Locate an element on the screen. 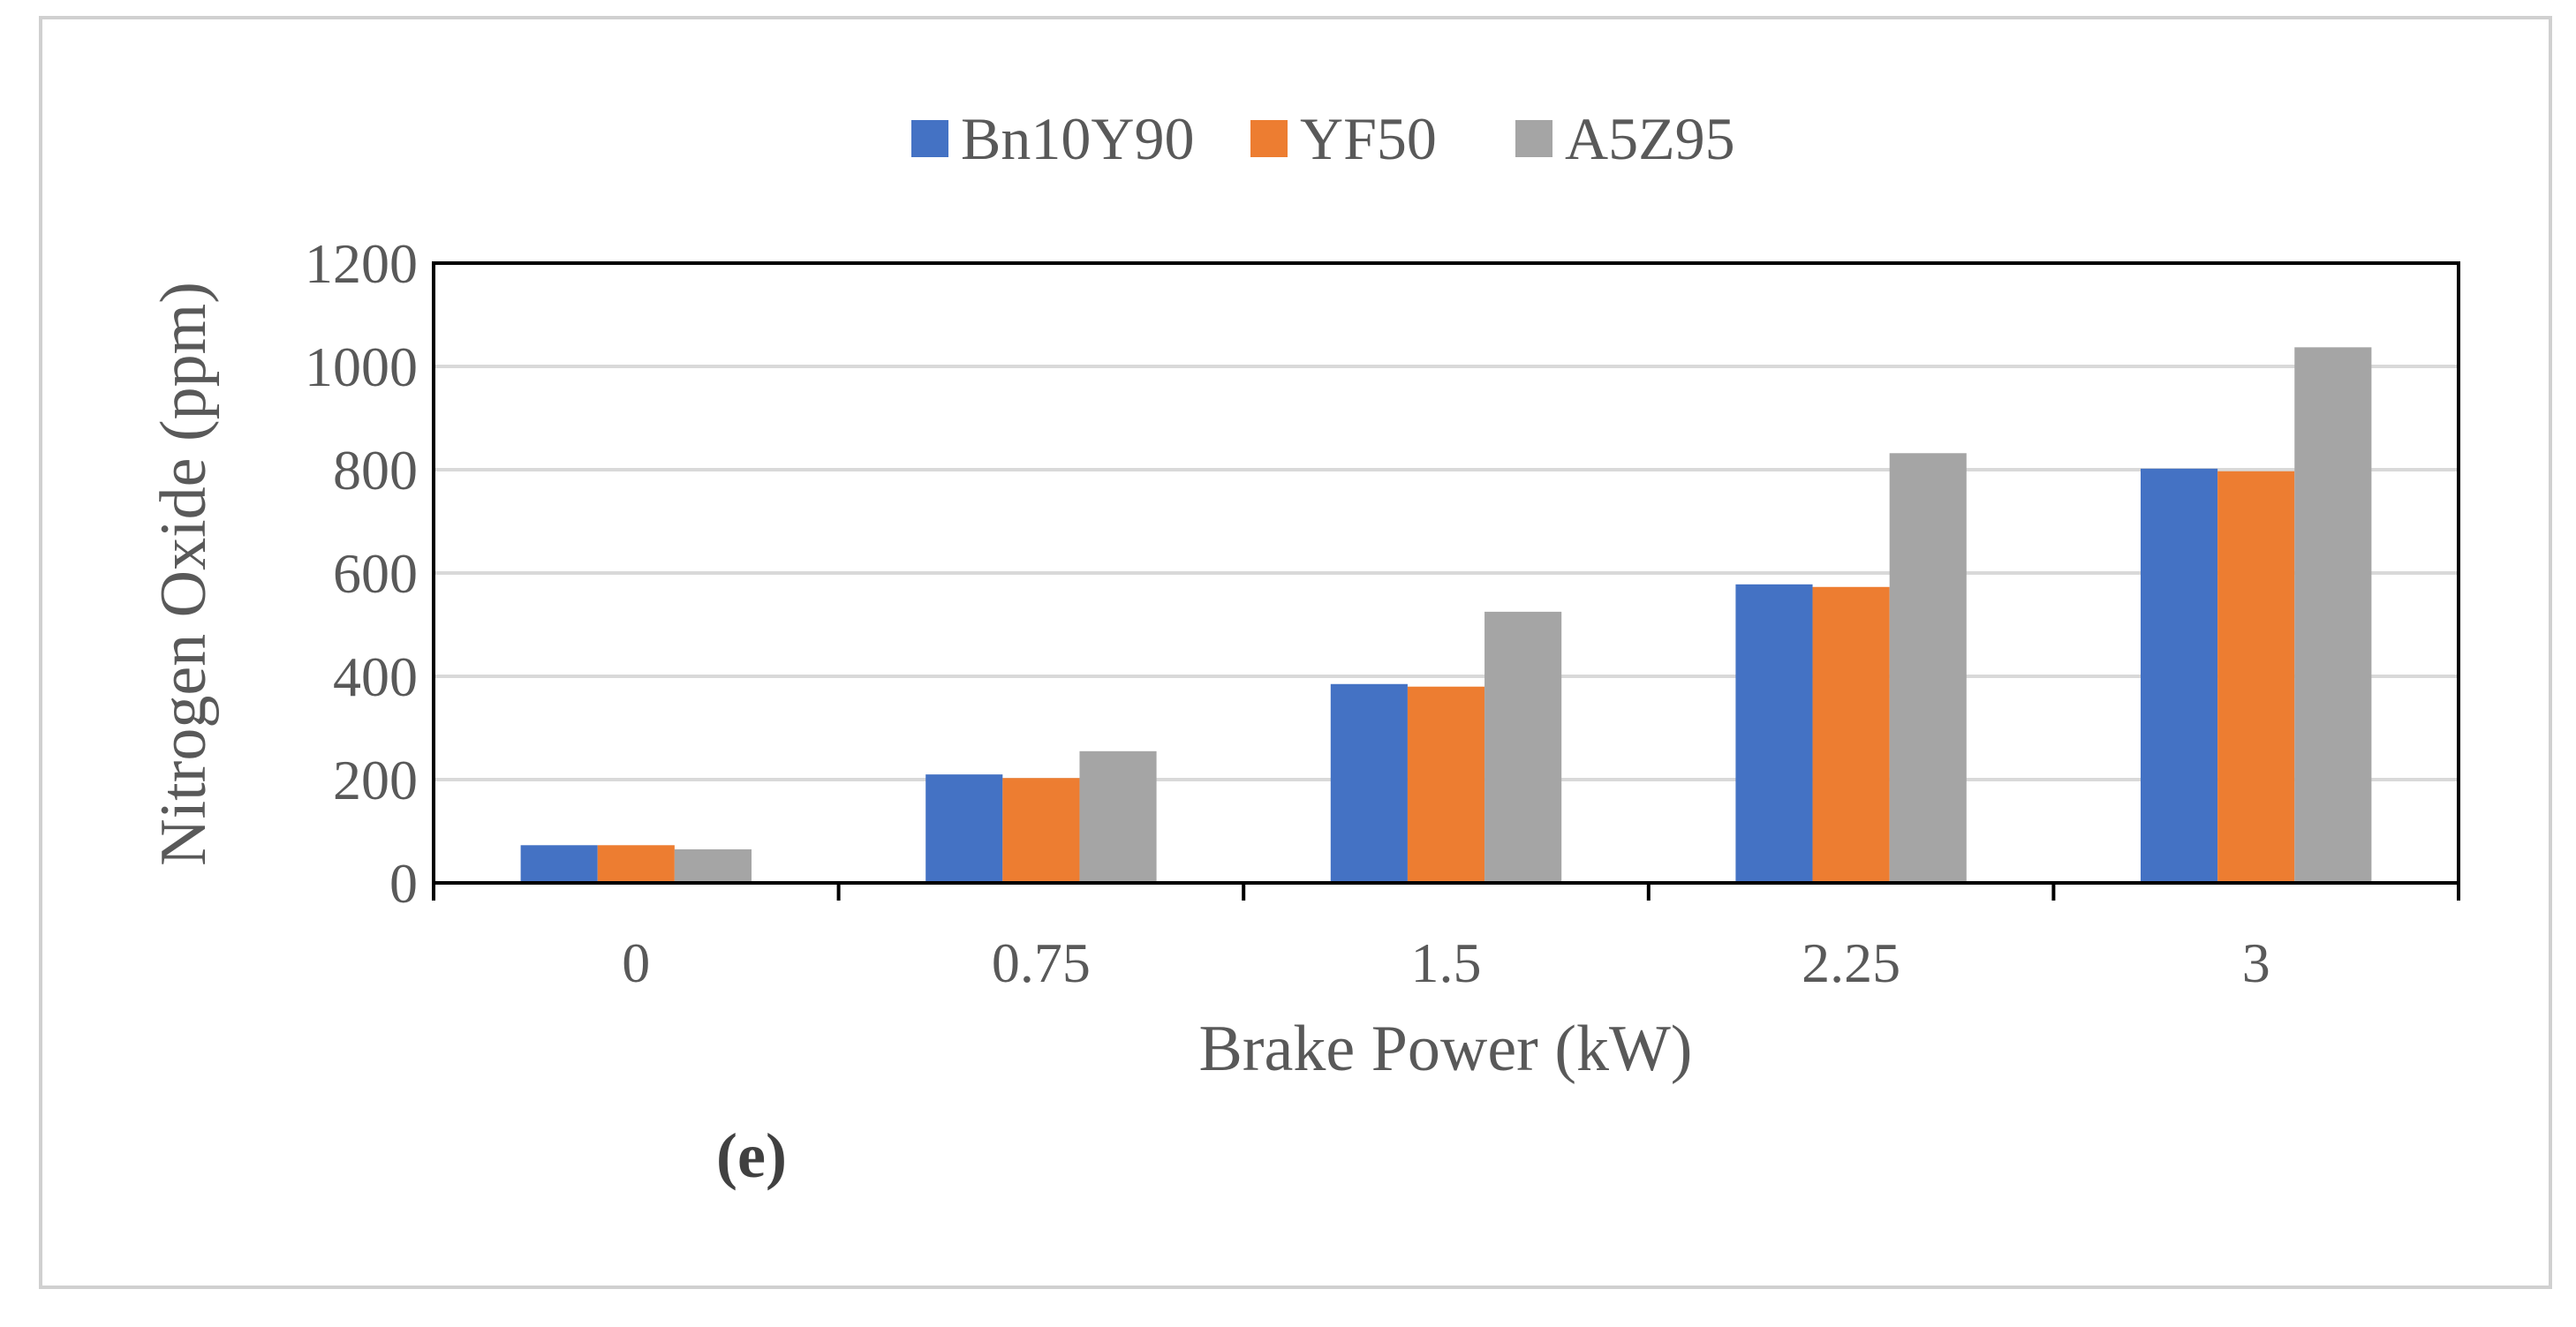 The image size is (2576, 1327). y-tick-label: 0 is located at coordinates (403, 883).